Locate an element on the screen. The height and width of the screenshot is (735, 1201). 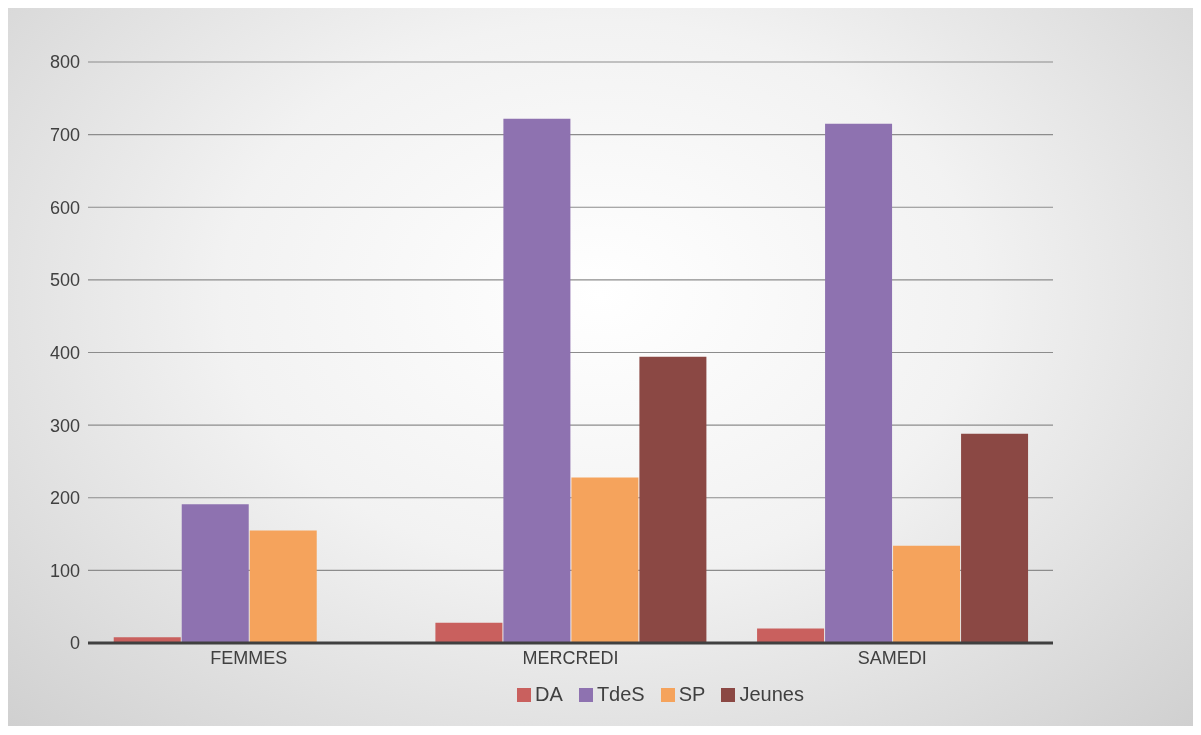
y-tick-label: 100 is located at coordinates (64, 570).